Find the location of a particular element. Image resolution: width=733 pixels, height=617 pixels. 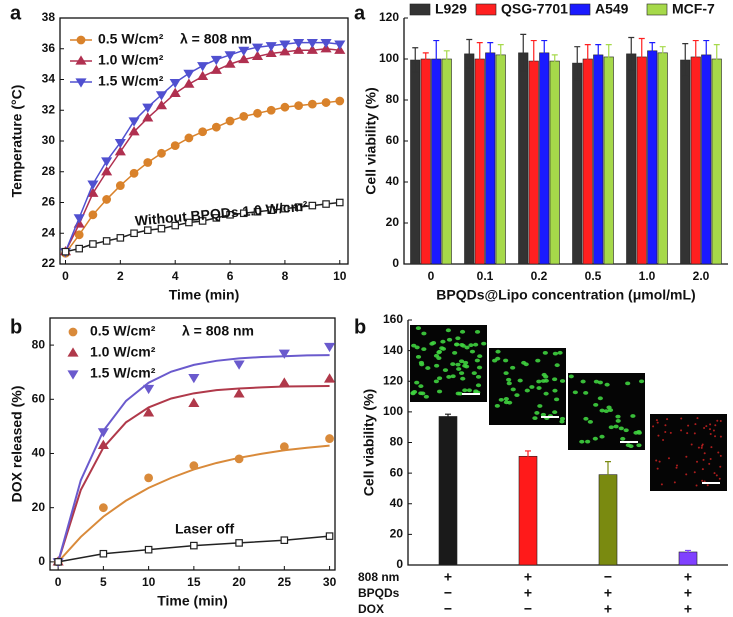

x-tick-label: 30 is located at coordinates (330, 582).